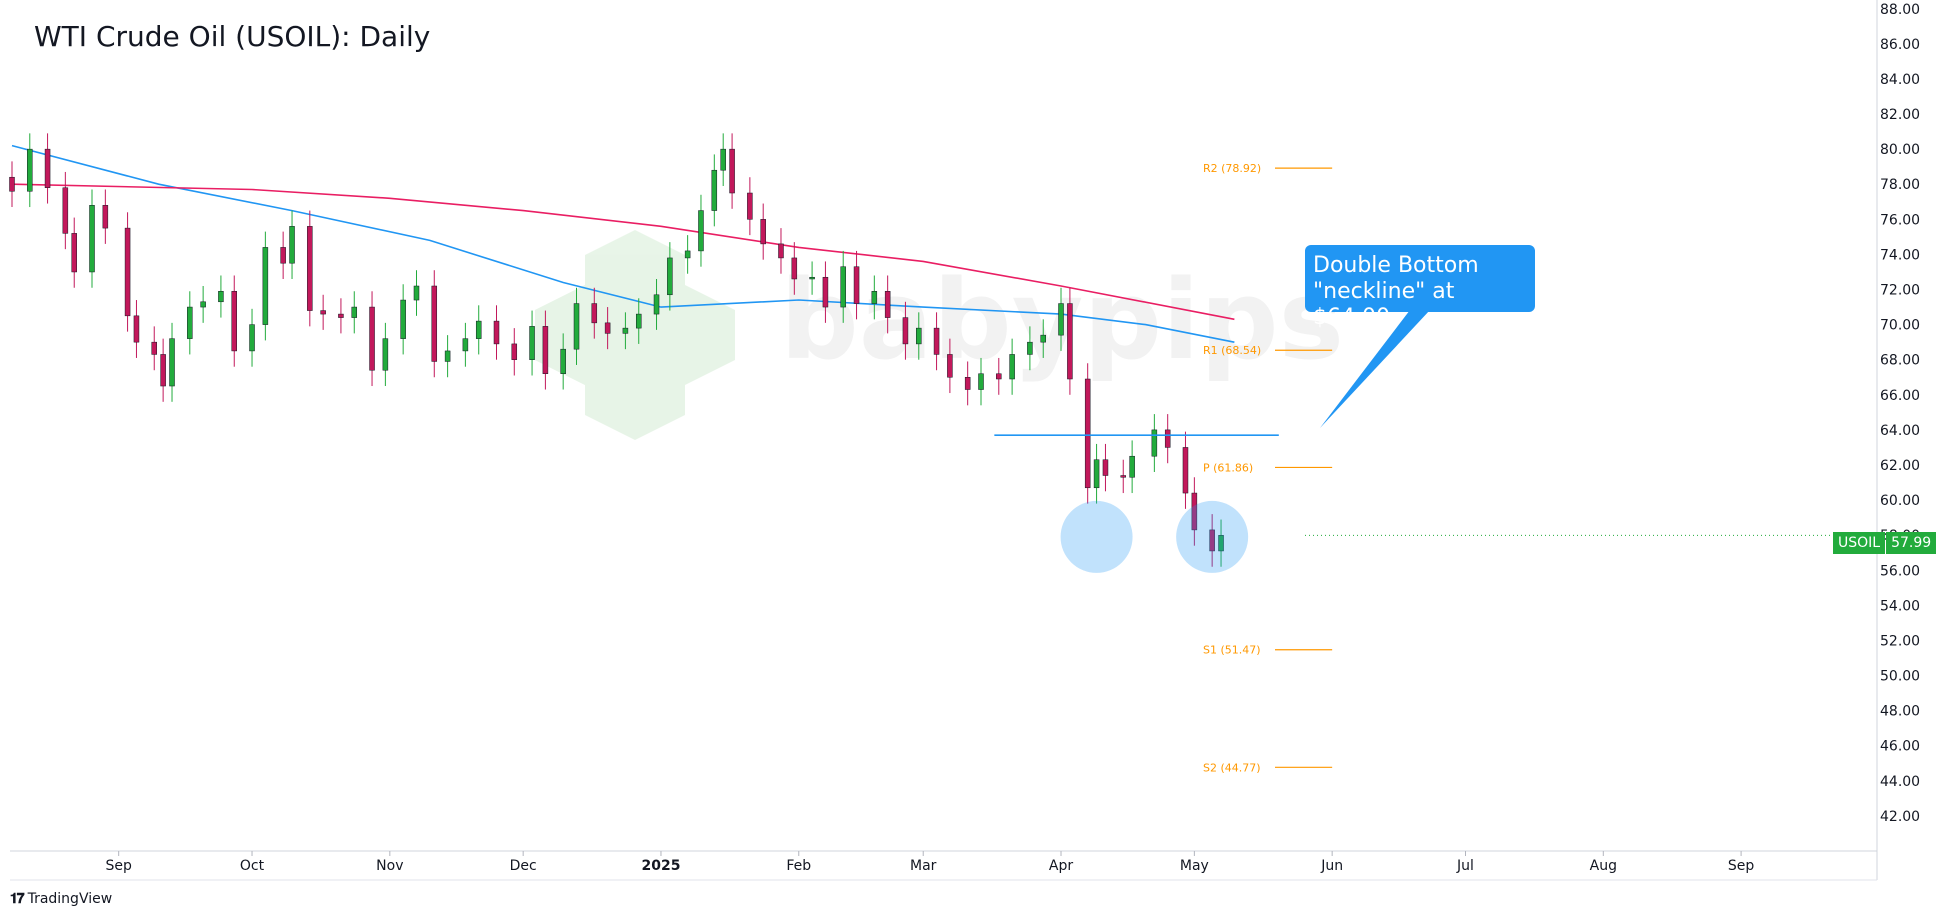 The image size is (1940, 917). What do you see at coordinates (798, 866) in the screenshot?
I see `time-axis-label: Feb` at bounding box center [798, 866].